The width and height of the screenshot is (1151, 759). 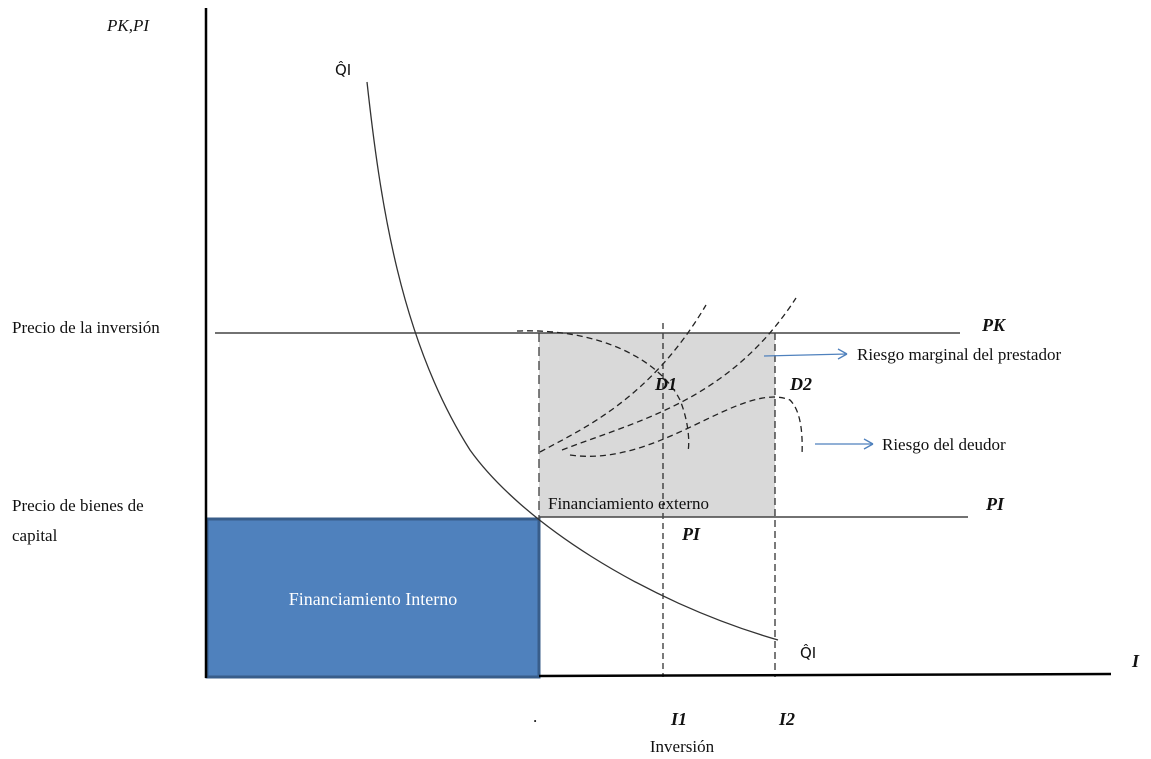 What do you see at coordinates (995, 504) in the screenshot?
I see `pi-right-label: PI` at bounding box center [995, 504].